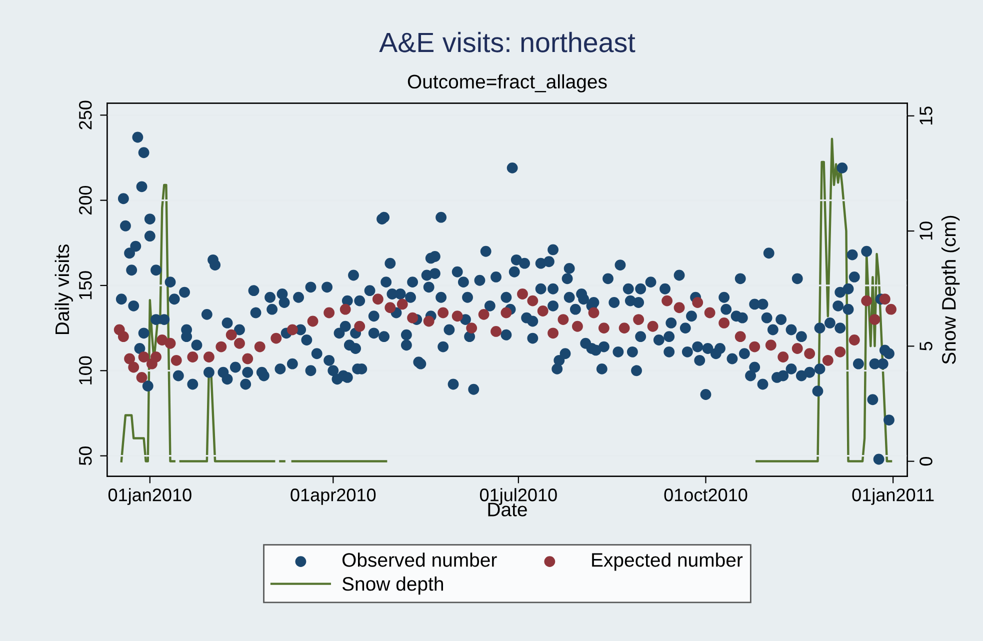 This screenshot has width=983, height=641. I want to click on x-tick-label: 01jul2010, so click(518, 496).